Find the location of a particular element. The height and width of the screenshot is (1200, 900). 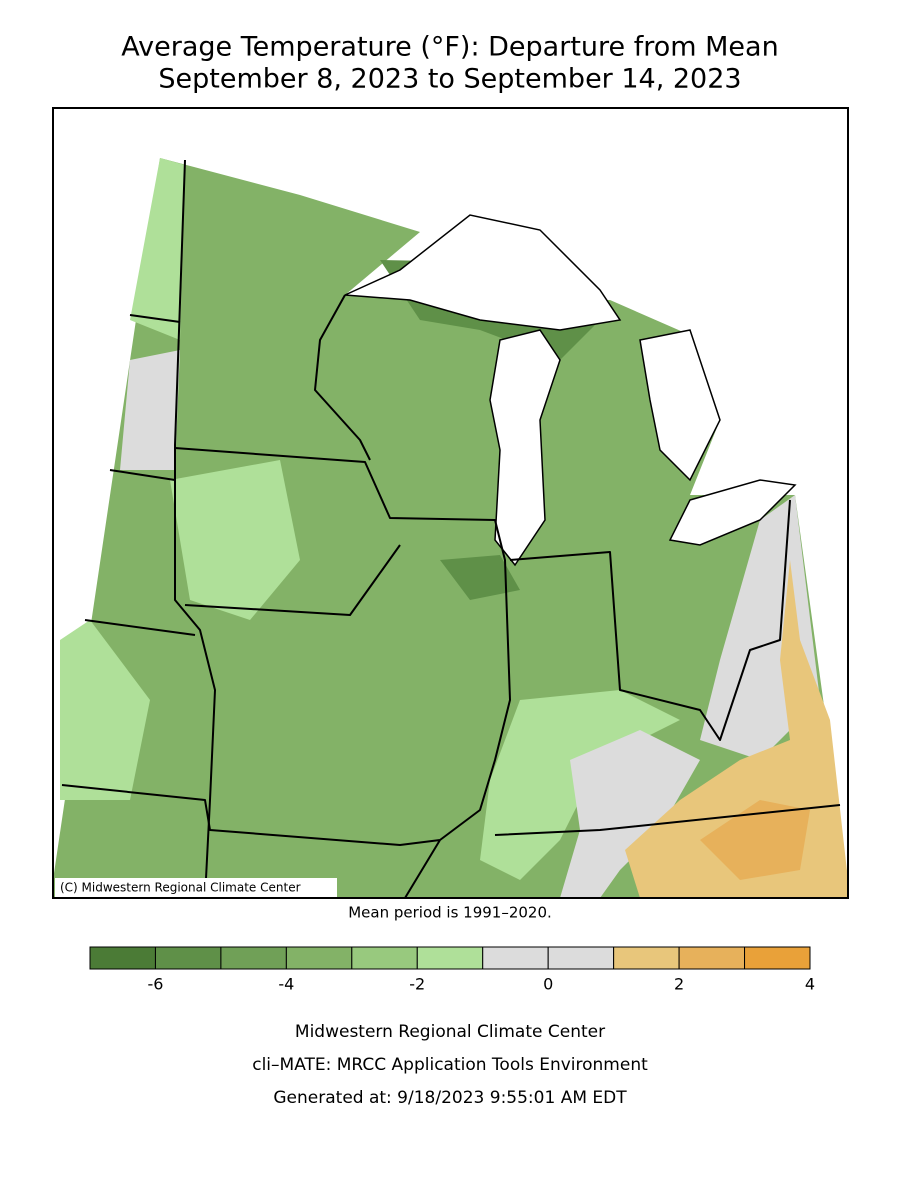

colorbar-tick-label: 2 is located at coordinates (679, 984).